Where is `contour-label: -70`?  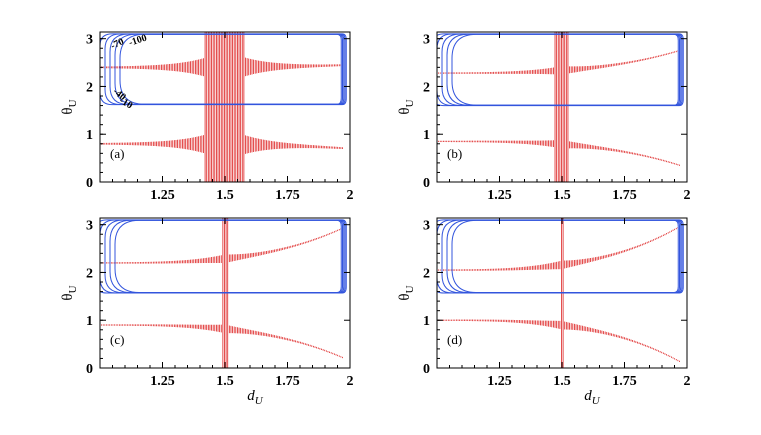
contour-label: -70 is located at coordinates (117, 44).